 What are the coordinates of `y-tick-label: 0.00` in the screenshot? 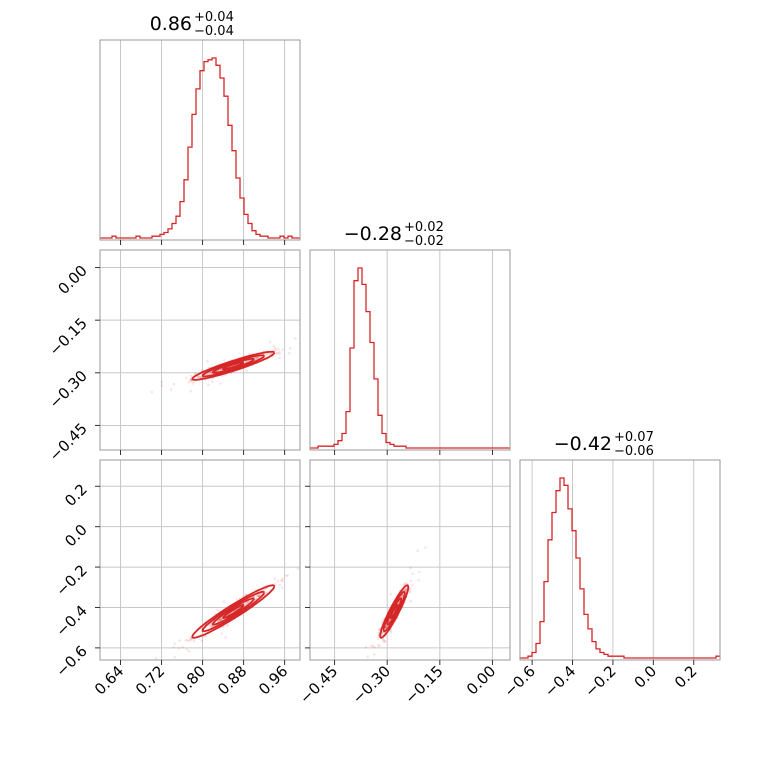 It's located at (72, 280).